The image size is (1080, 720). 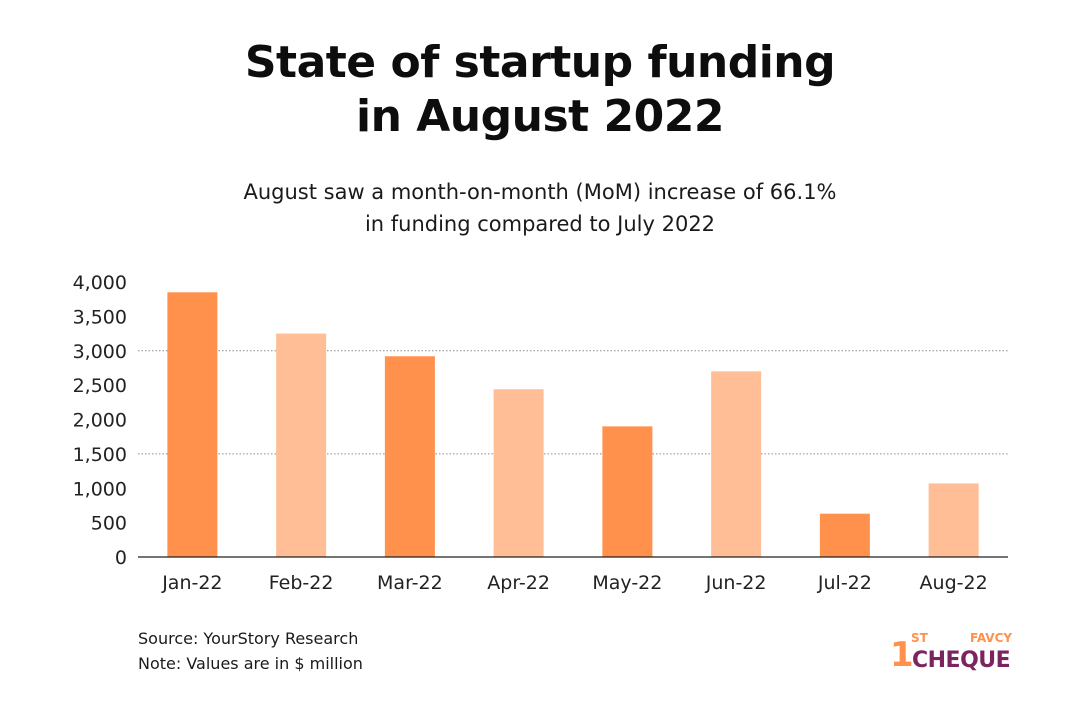 What do you see at coordinates (961, 660) in the screenshot?
I see `logo-cheque: CHEQUE` at bounding box center [961, 660].